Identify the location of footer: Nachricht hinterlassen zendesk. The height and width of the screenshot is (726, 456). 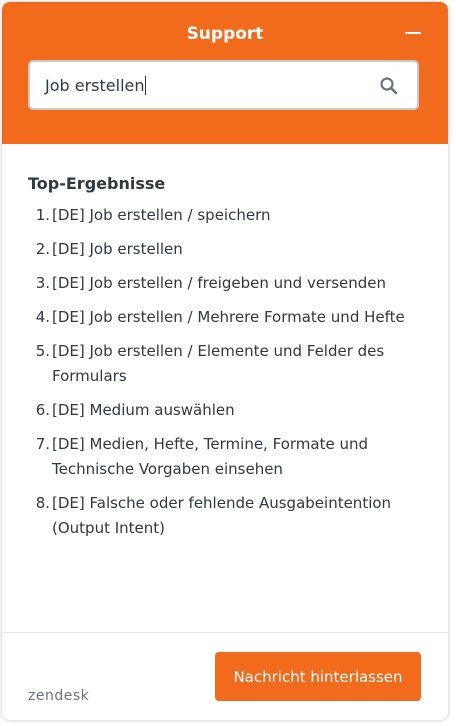
(225, 676).